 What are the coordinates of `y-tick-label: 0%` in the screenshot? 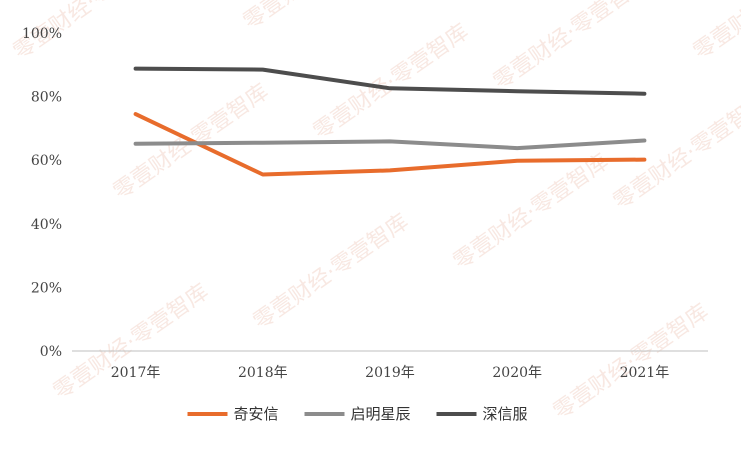 It's located at (51, 352).